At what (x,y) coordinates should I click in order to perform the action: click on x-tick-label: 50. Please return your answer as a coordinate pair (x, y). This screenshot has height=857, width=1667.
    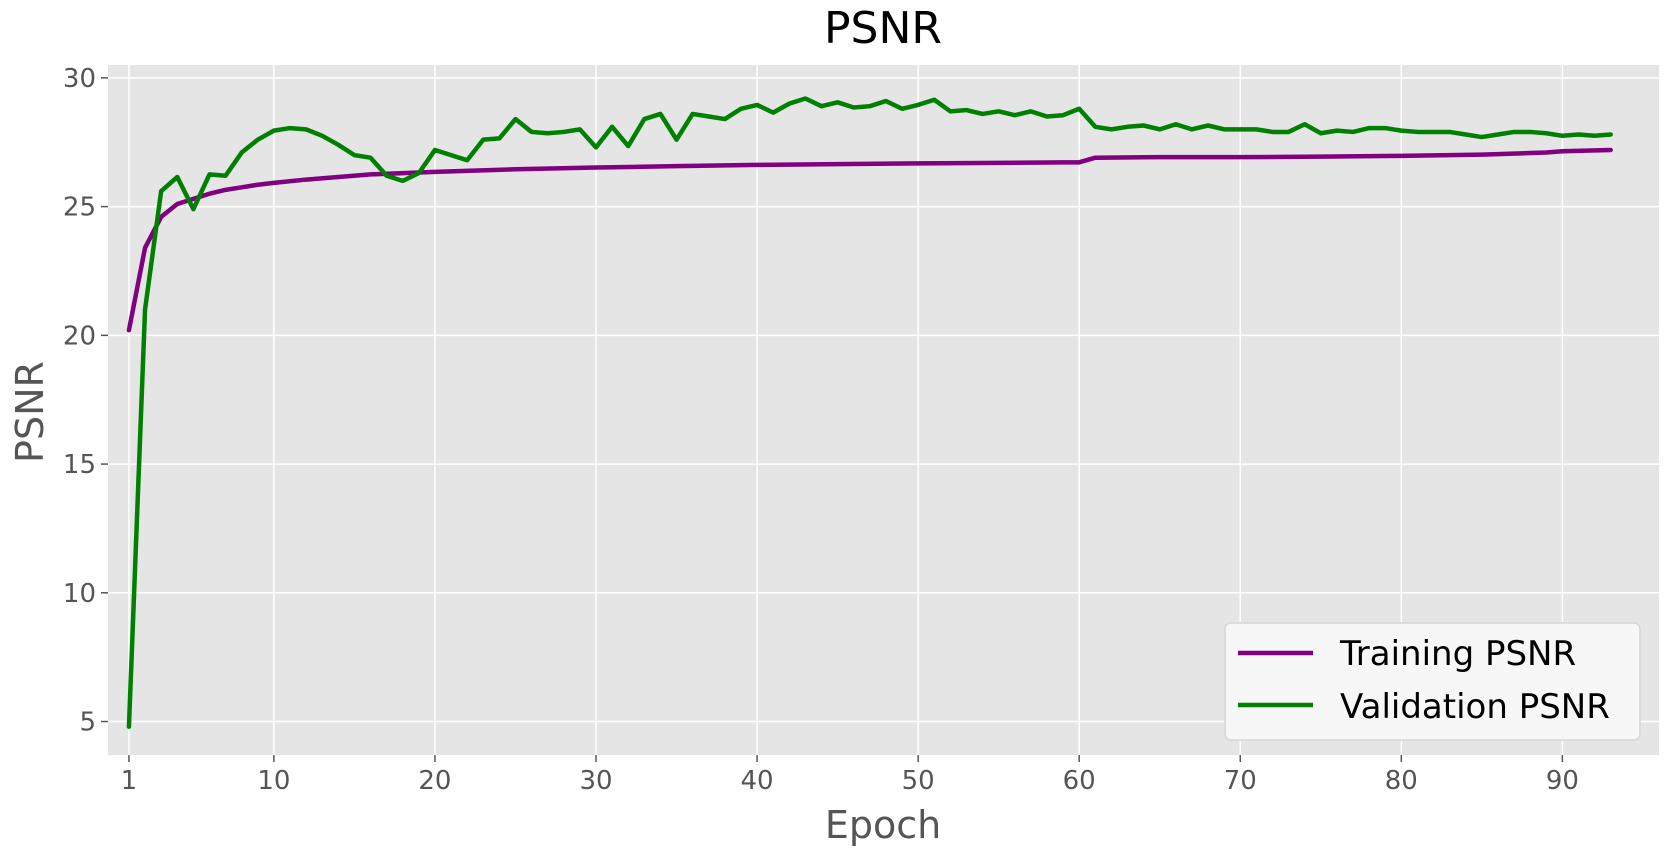
    Looking at the image, I should click on (918, 781).